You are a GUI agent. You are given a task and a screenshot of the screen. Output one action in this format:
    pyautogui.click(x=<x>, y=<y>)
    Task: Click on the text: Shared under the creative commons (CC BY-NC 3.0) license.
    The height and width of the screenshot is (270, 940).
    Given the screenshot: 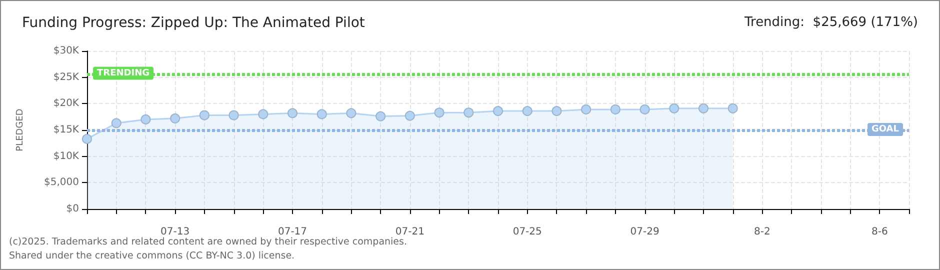 What is the action you would take?
    pyautogui.click(x=152, y=256)
    